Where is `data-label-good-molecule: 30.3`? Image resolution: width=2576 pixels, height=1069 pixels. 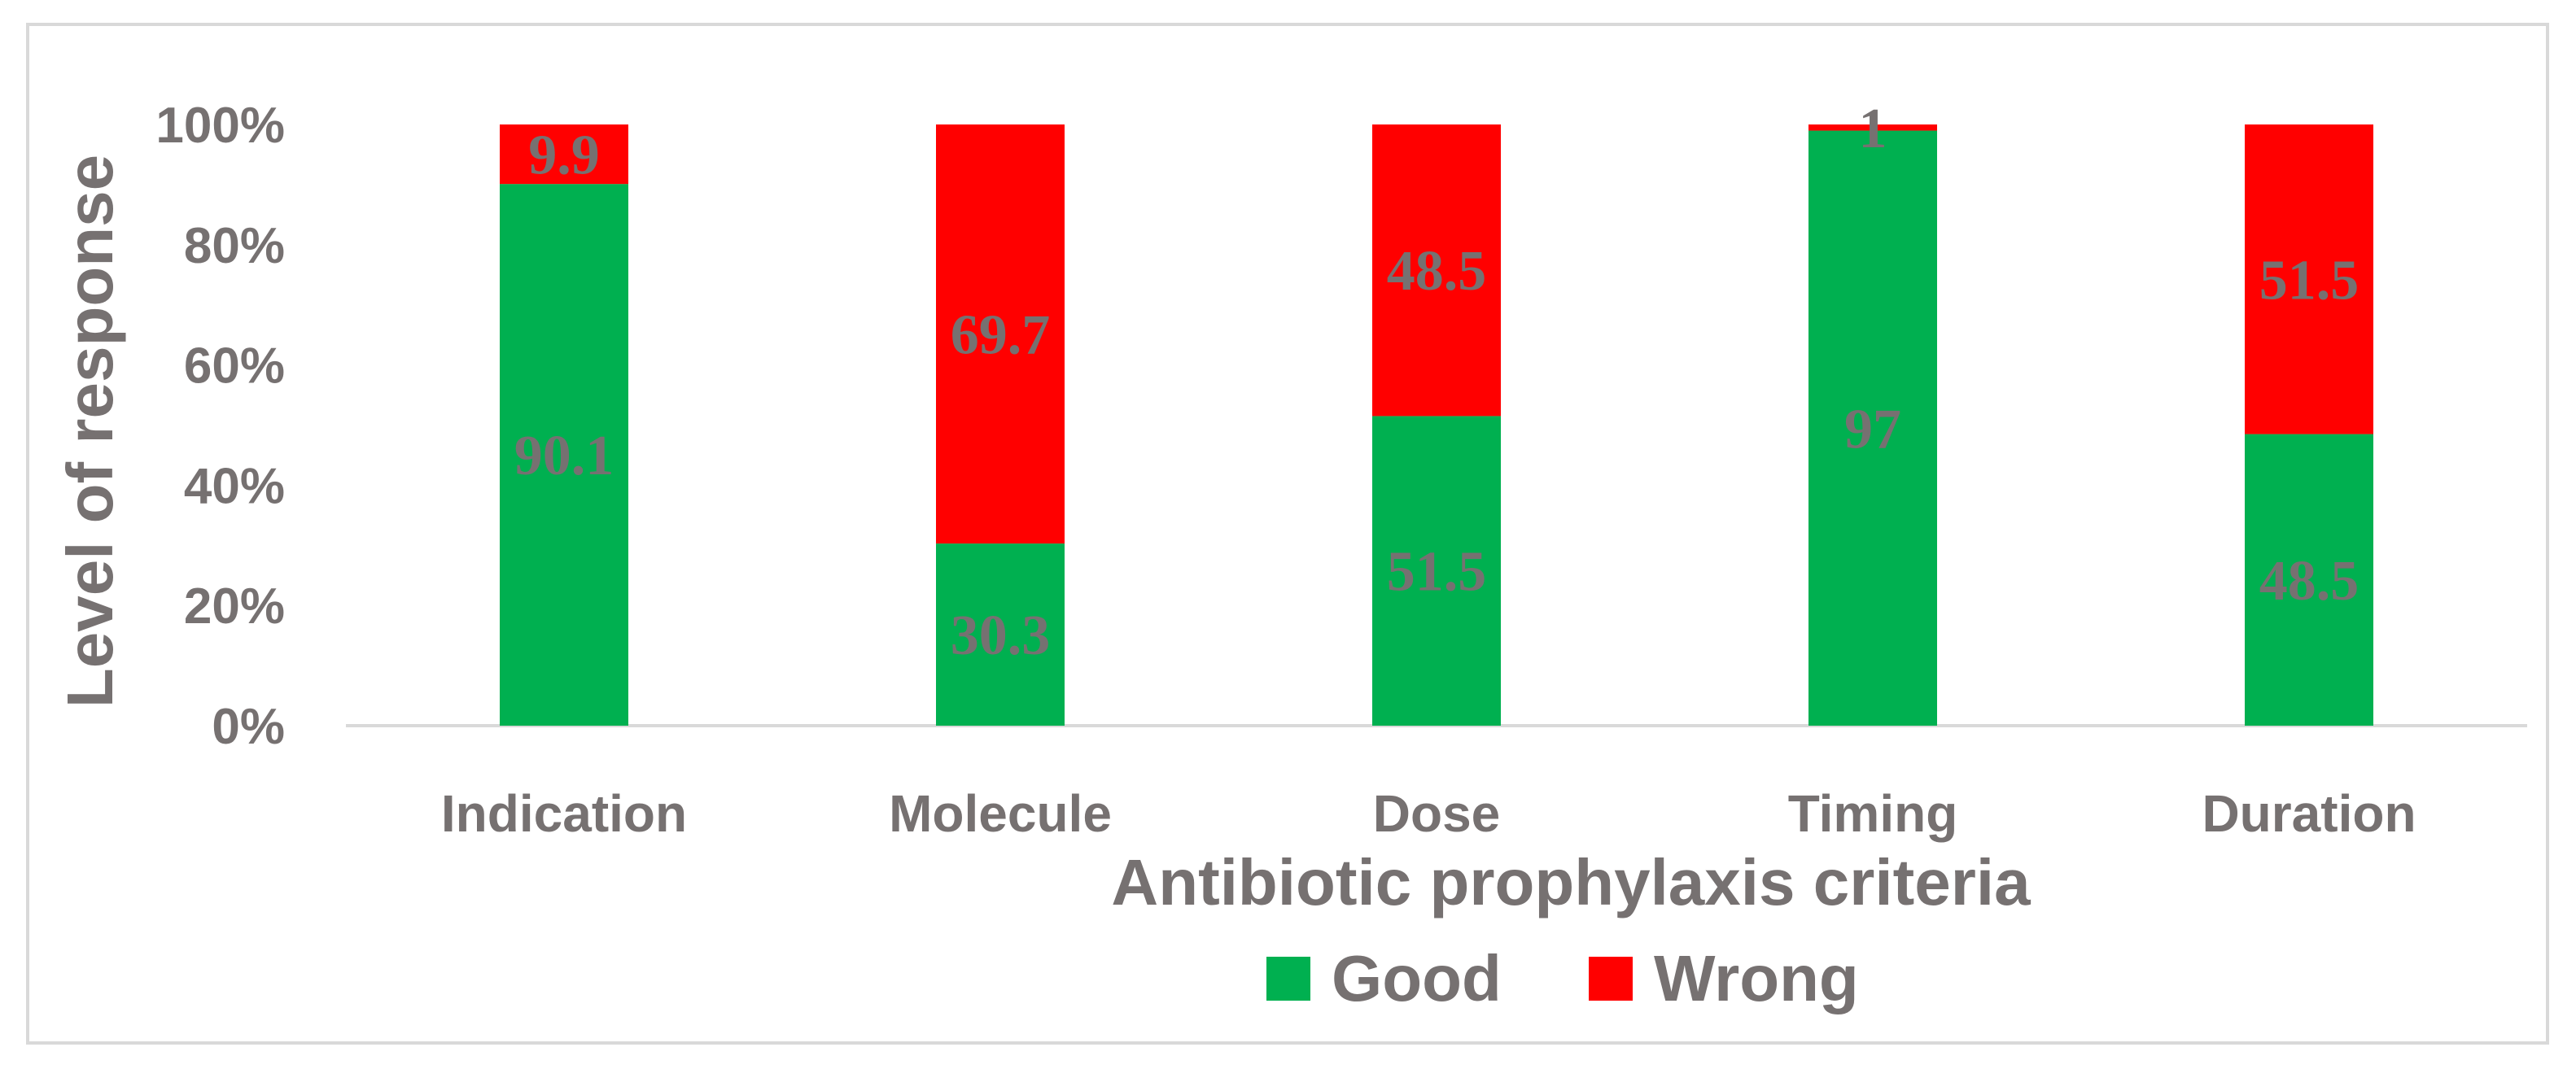 data-label-good-molecule: 30.3 is located at coordinates (1001, 635).